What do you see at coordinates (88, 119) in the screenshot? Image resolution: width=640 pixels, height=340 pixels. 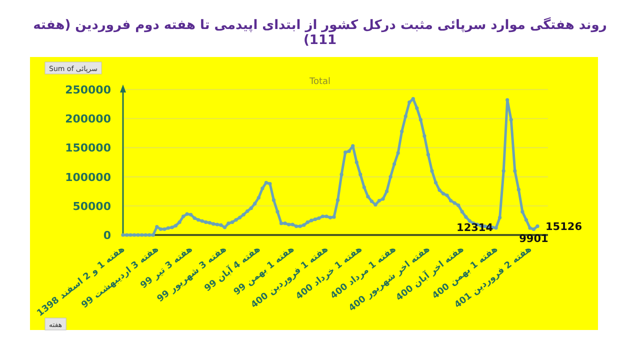 I see `y-tick-label: 200000` at bounding box center [88, 119].